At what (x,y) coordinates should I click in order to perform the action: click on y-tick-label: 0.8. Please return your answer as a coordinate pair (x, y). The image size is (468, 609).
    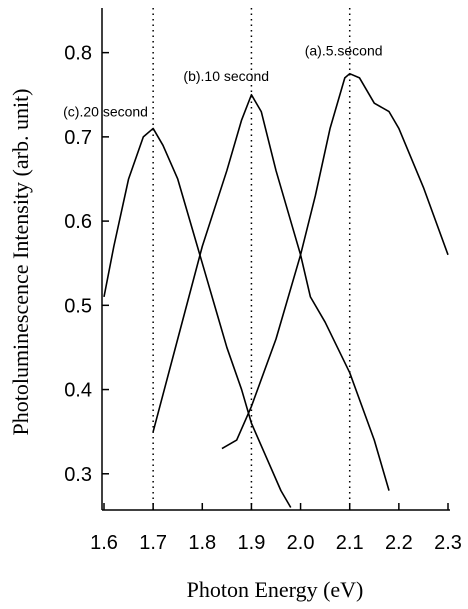
    Looking at the image, I should click on (78, 54).